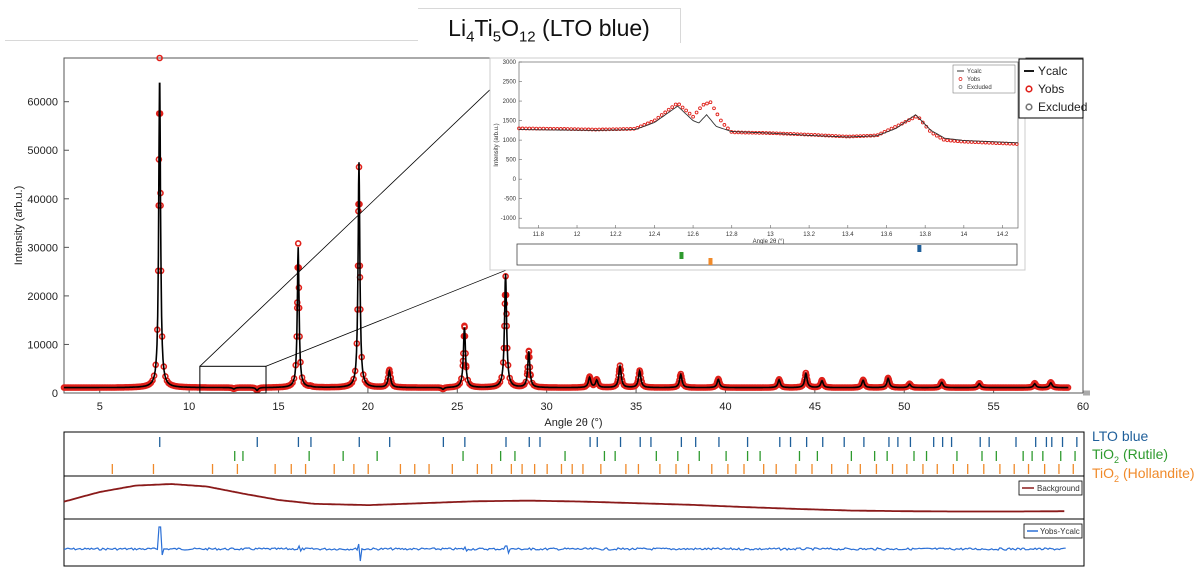 The image size is (1203, 568). Describe the element at coordinates (1143, 474) in the screenshot. I see `phase-label-hollandite: TiO2 (Hollandite)` at that location.